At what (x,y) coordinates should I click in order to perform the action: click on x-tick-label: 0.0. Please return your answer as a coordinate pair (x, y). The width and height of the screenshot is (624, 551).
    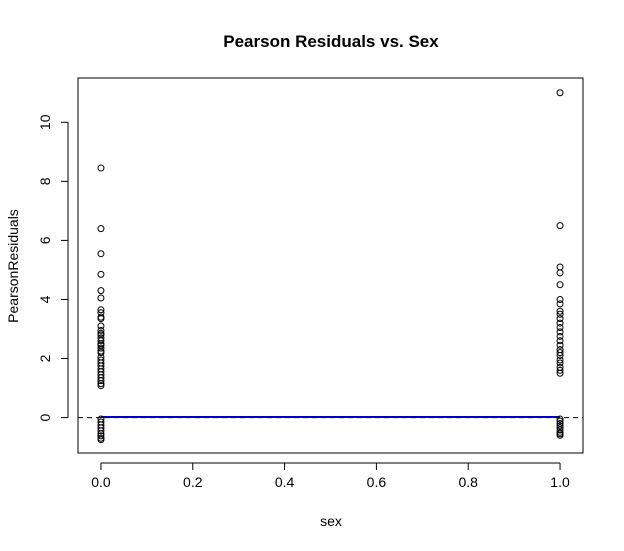
    Looking at the image, I should click on (101, 482).